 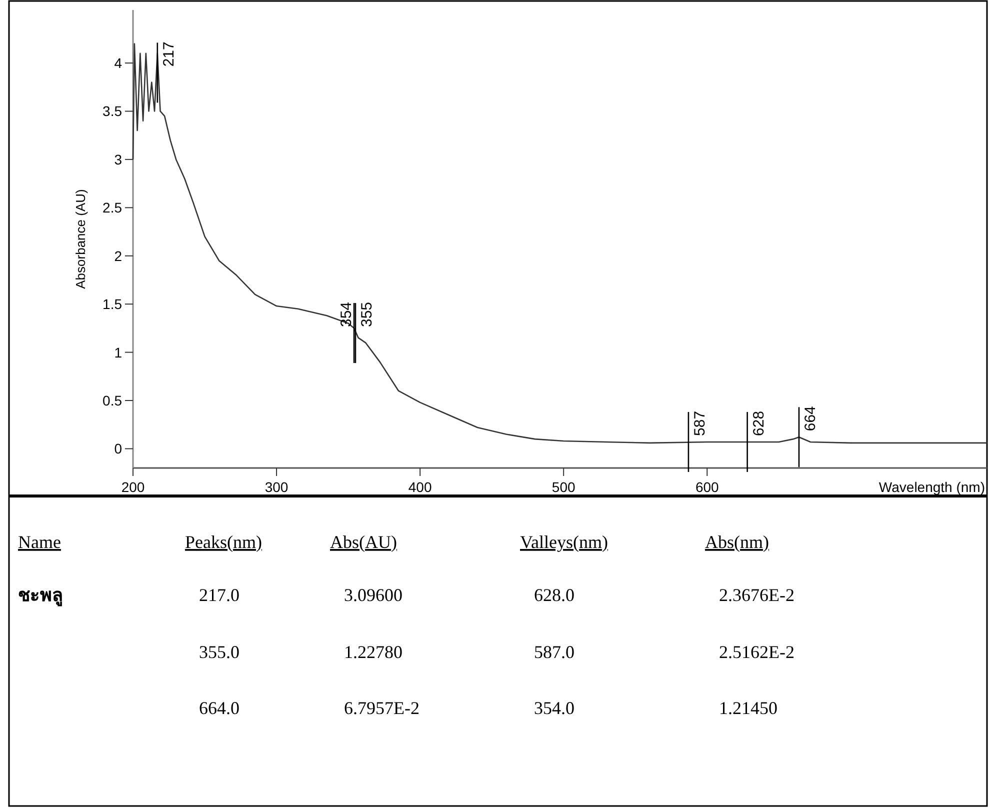 What do you see at coordinates (112, 208) in the screenshot?
I see `y-tick-label: 2.5` at bounding box center [112, 208].